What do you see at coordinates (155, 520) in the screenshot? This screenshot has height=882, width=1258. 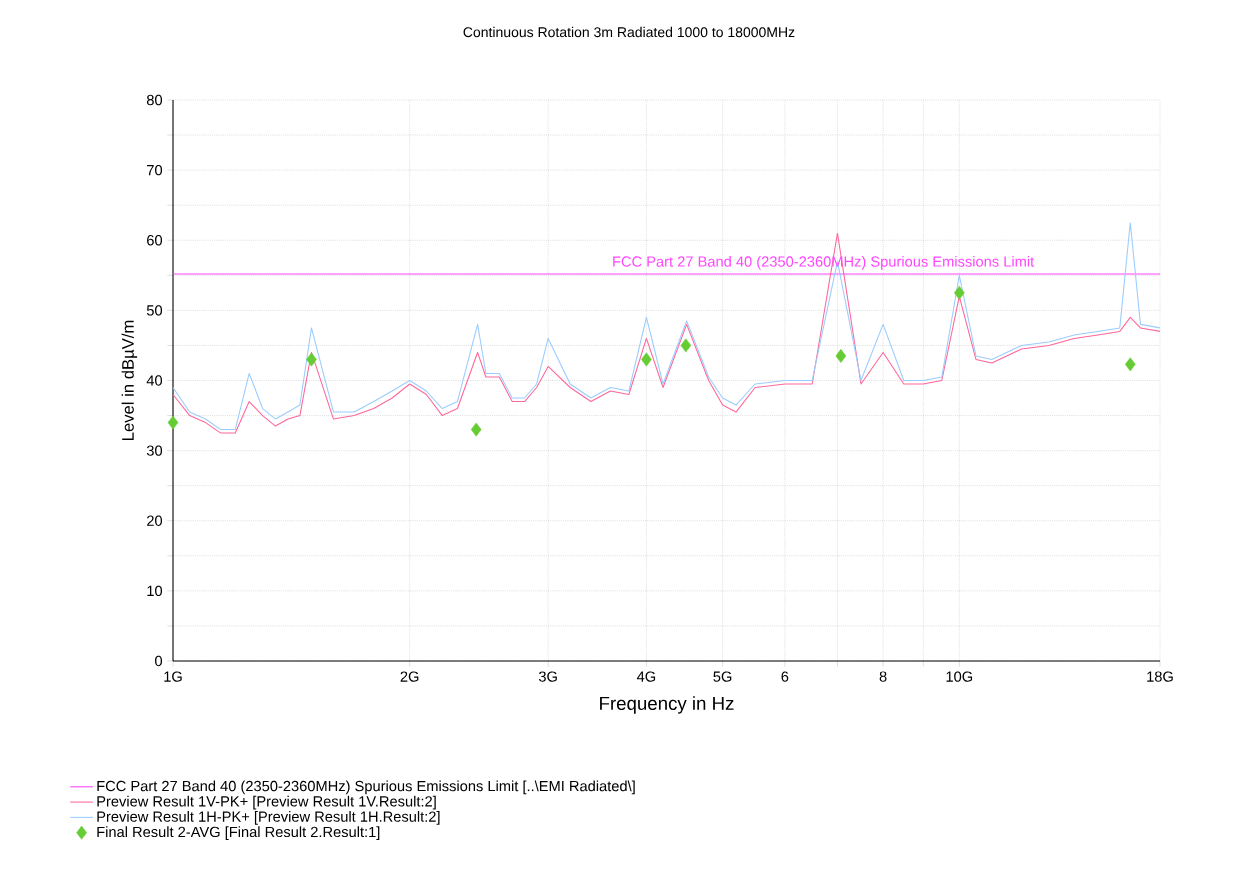 I see `y-tick-label: 20` at bounding box center [155, 520].